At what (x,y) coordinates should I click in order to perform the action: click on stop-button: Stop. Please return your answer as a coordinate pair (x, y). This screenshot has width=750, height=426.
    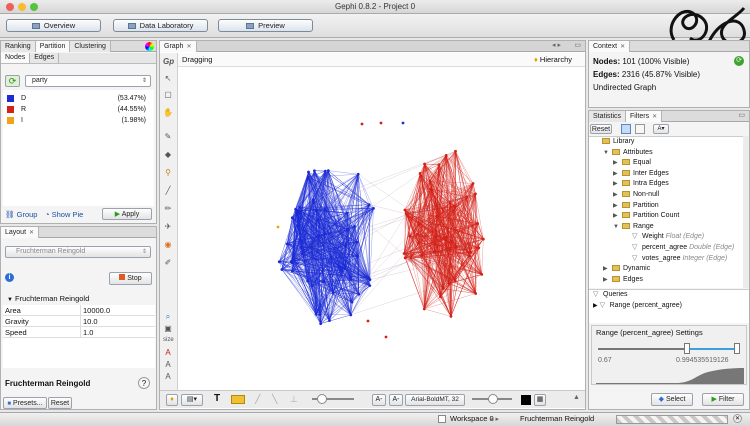
    Looking at the image, I should click on (130, 278).